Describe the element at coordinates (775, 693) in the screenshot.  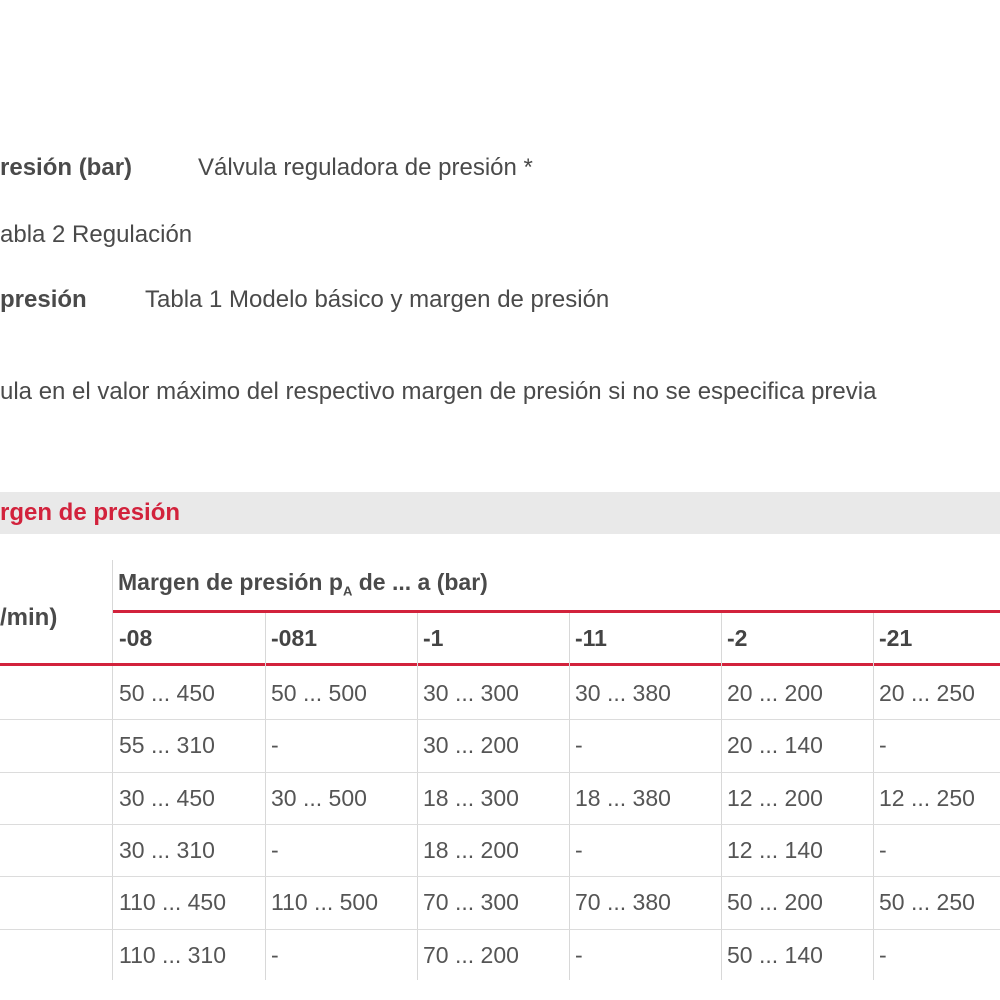
I see `table-cell: 20 ... 200` at that location.